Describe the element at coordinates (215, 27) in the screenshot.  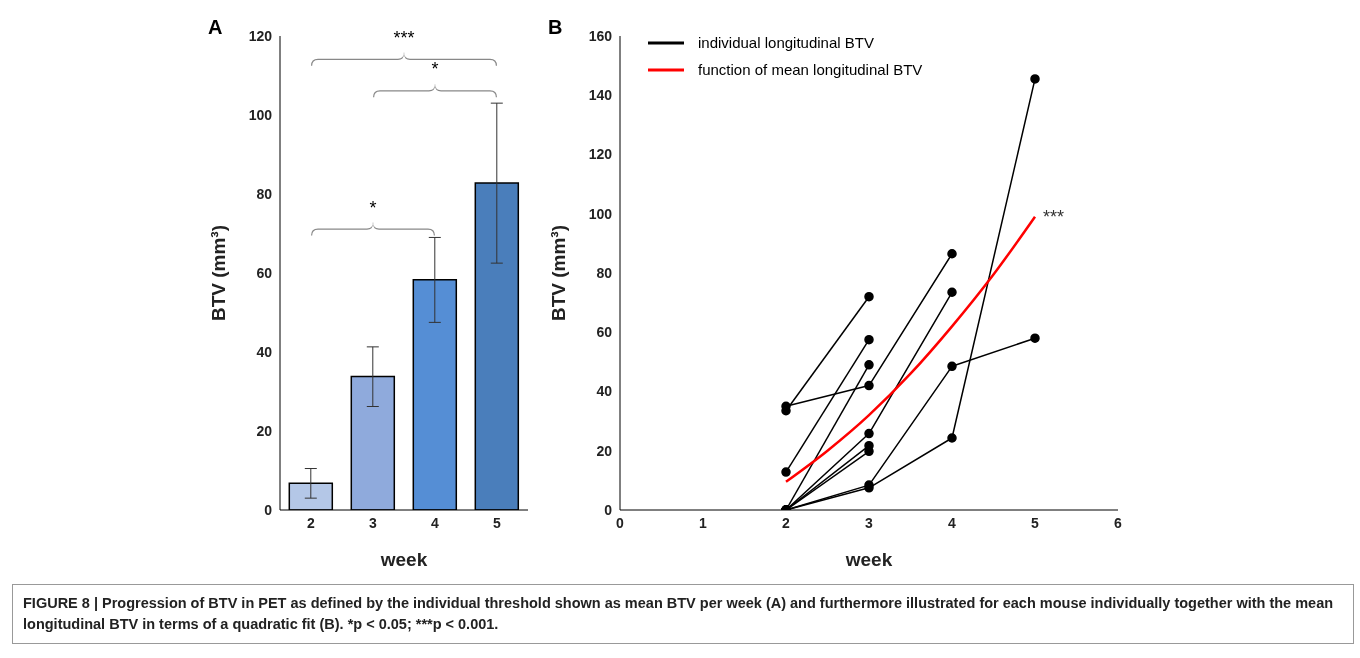
I see `chart-title: A` at that location.